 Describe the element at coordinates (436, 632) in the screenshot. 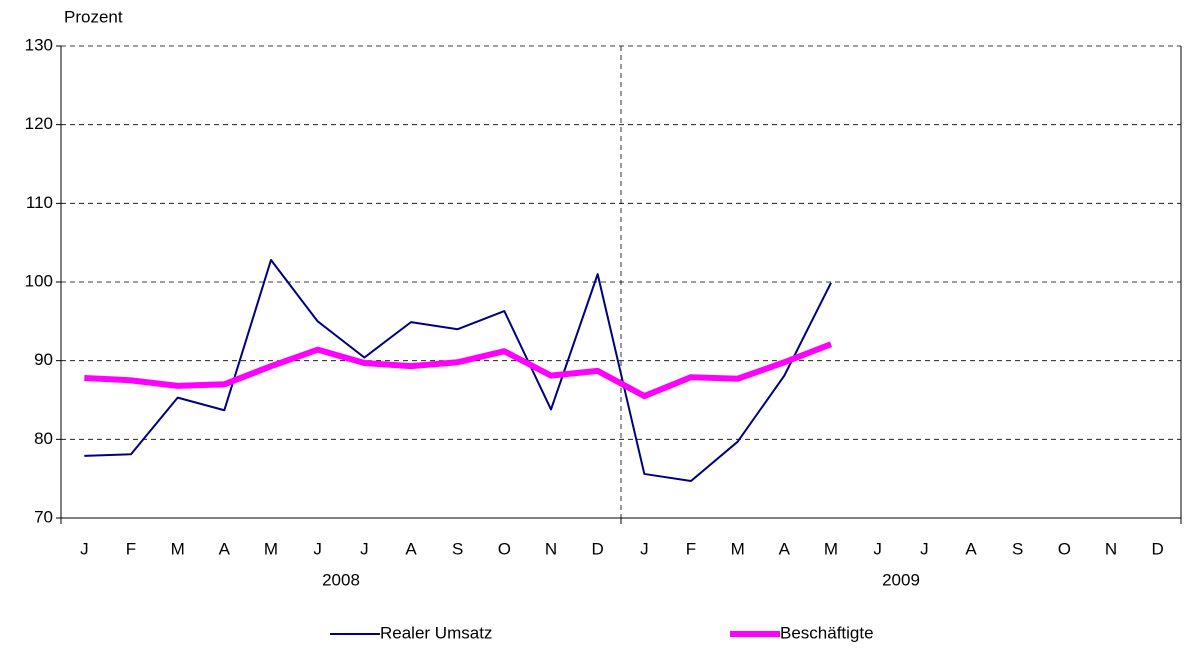

I see `legend-label: Realer Umsatz` at that location.